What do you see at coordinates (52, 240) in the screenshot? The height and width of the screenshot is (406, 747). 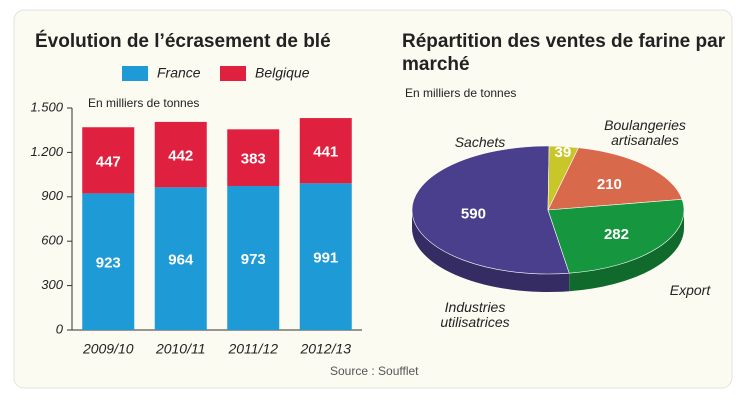 I see `y-tick-label: 600` at bounding box center [52, 240].